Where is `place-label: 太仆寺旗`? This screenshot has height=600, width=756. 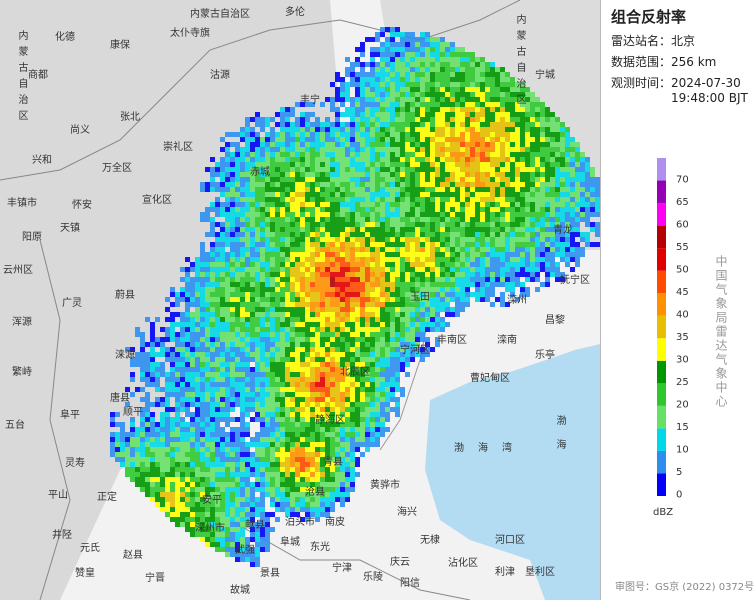 place-label: 太仆寺旗 is located at coordinates (190, 32).